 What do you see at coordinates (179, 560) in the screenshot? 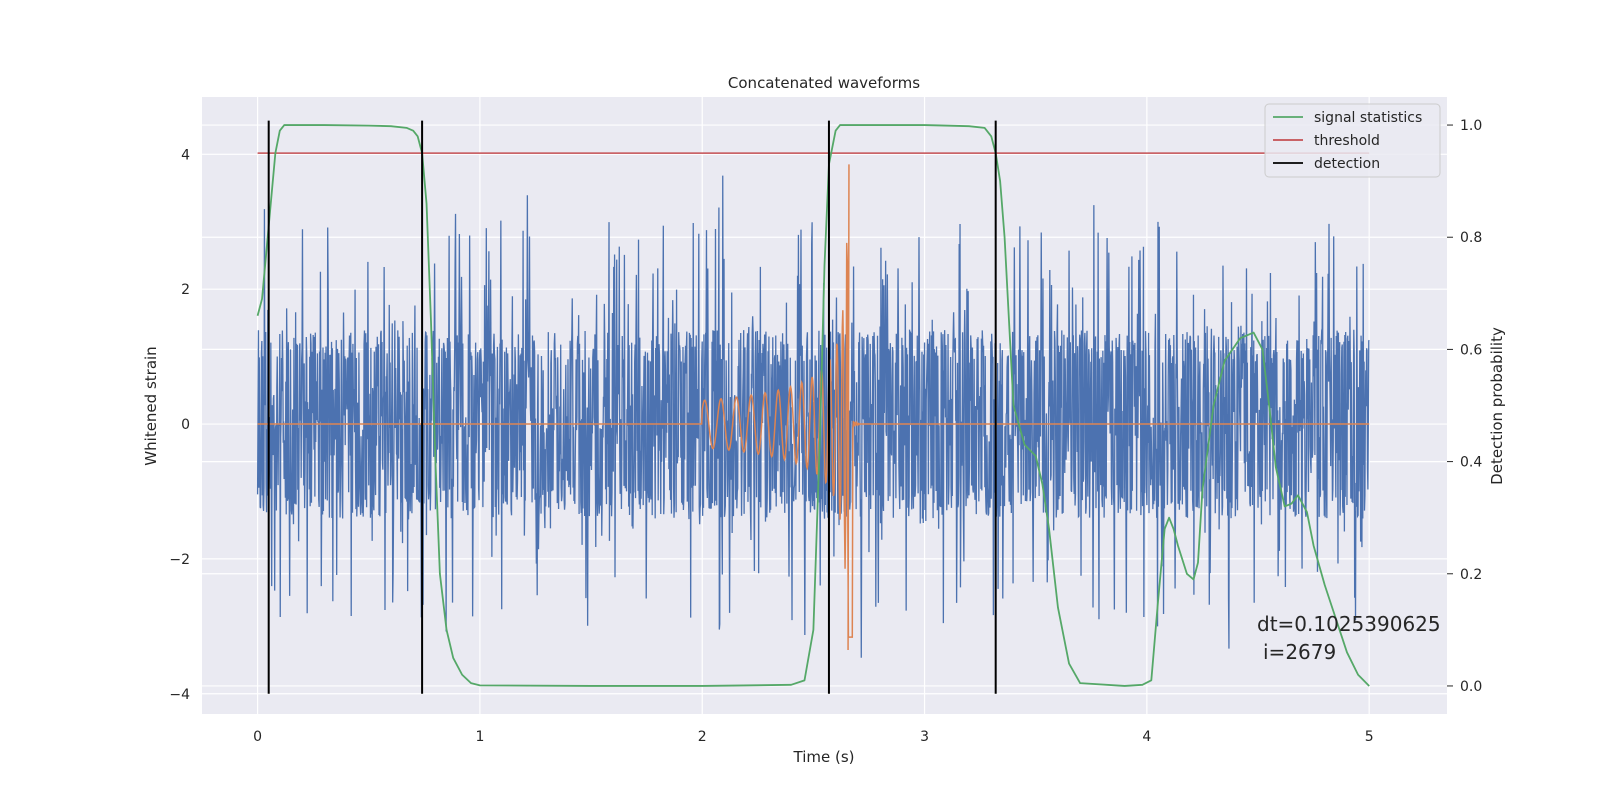
I see `y-tick-label-1: −2` at bounding box center [179, 560].